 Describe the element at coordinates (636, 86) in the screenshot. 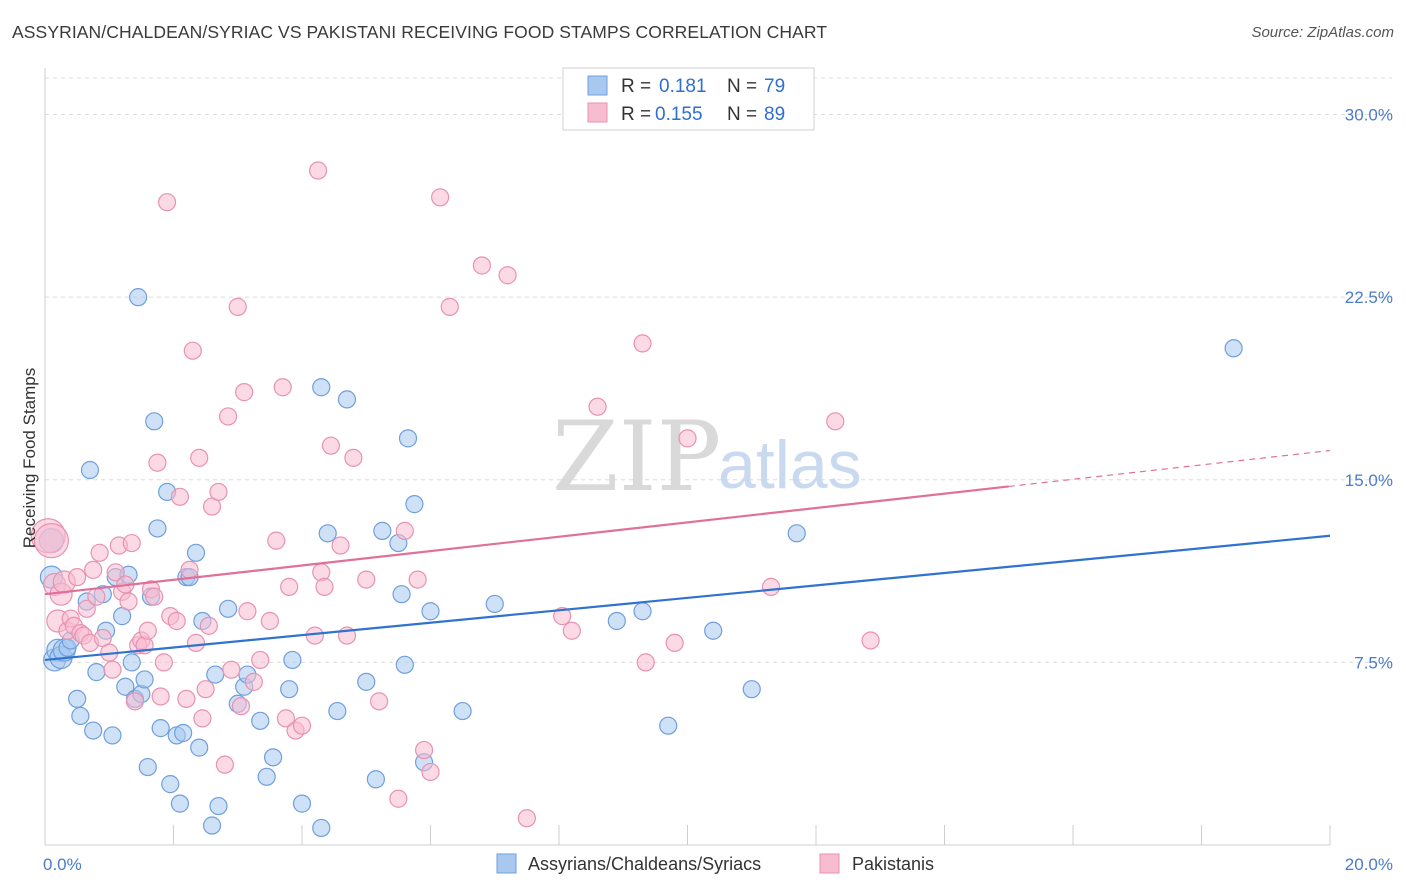

I see `legend-r-label-1: R =` at that location.